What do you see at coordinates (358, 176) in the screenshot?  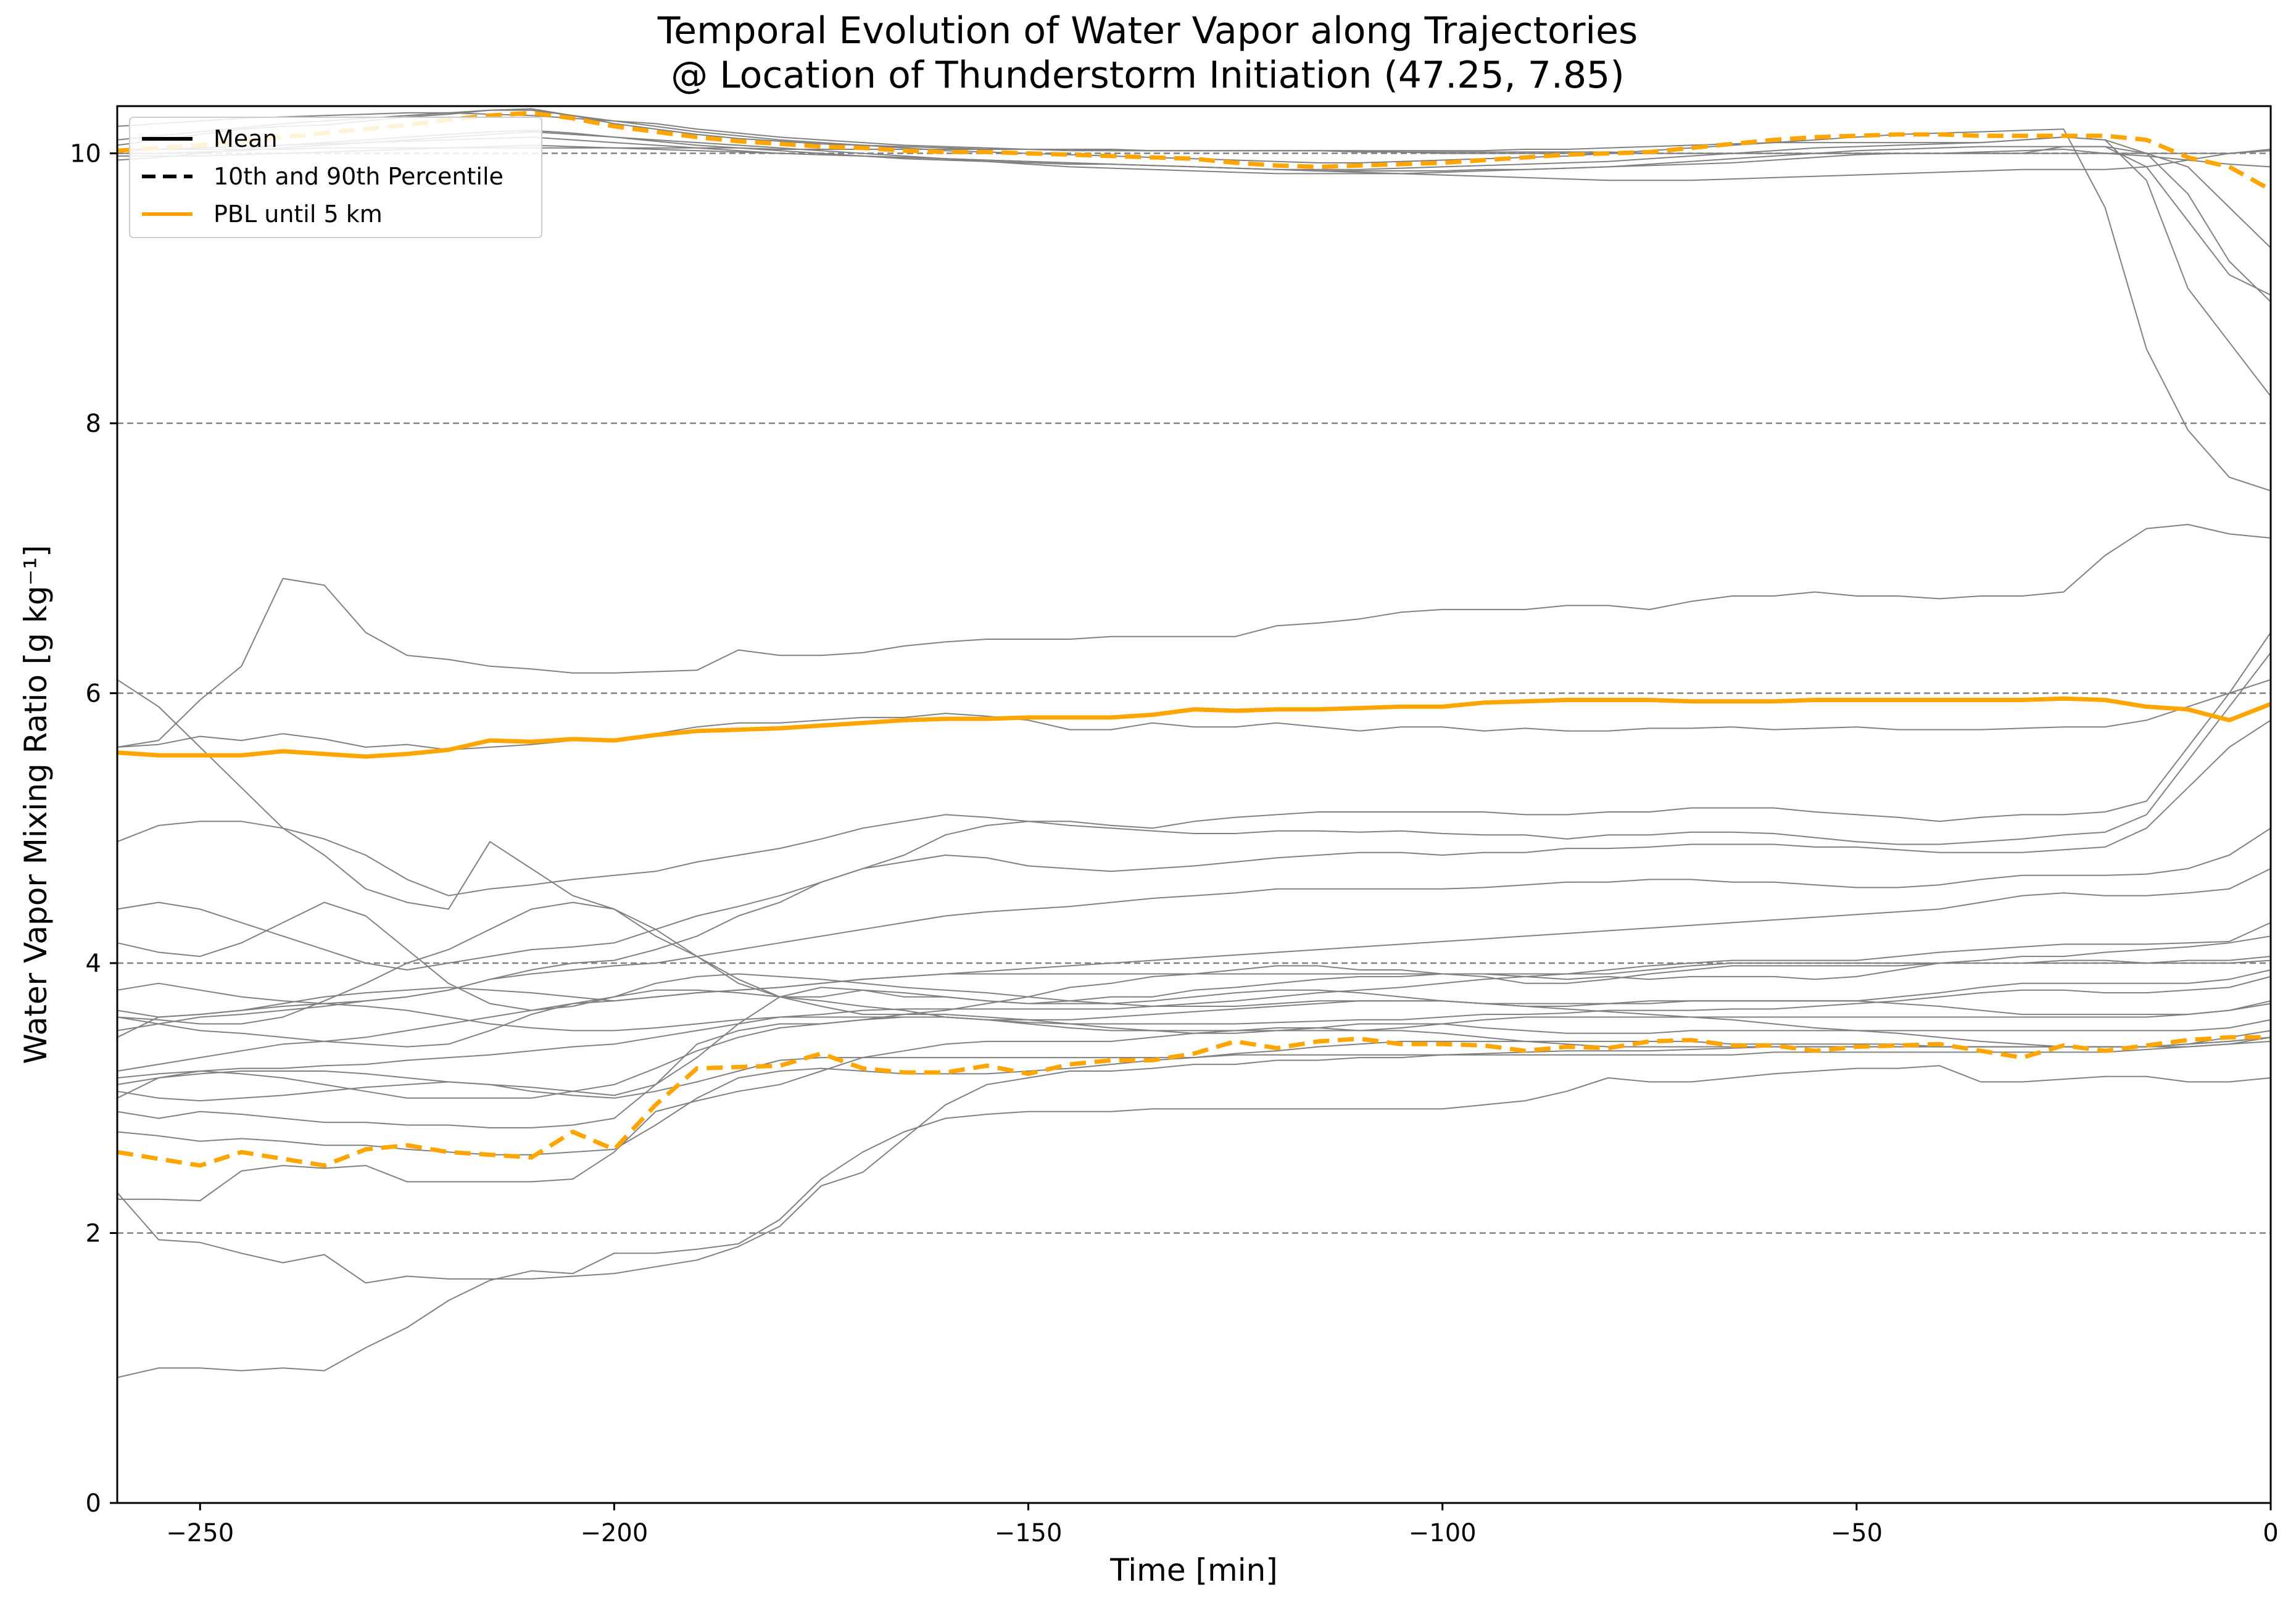 I see `legend-label-percentile: 10th and 90th Percentile` at bounding box center [358, 176].